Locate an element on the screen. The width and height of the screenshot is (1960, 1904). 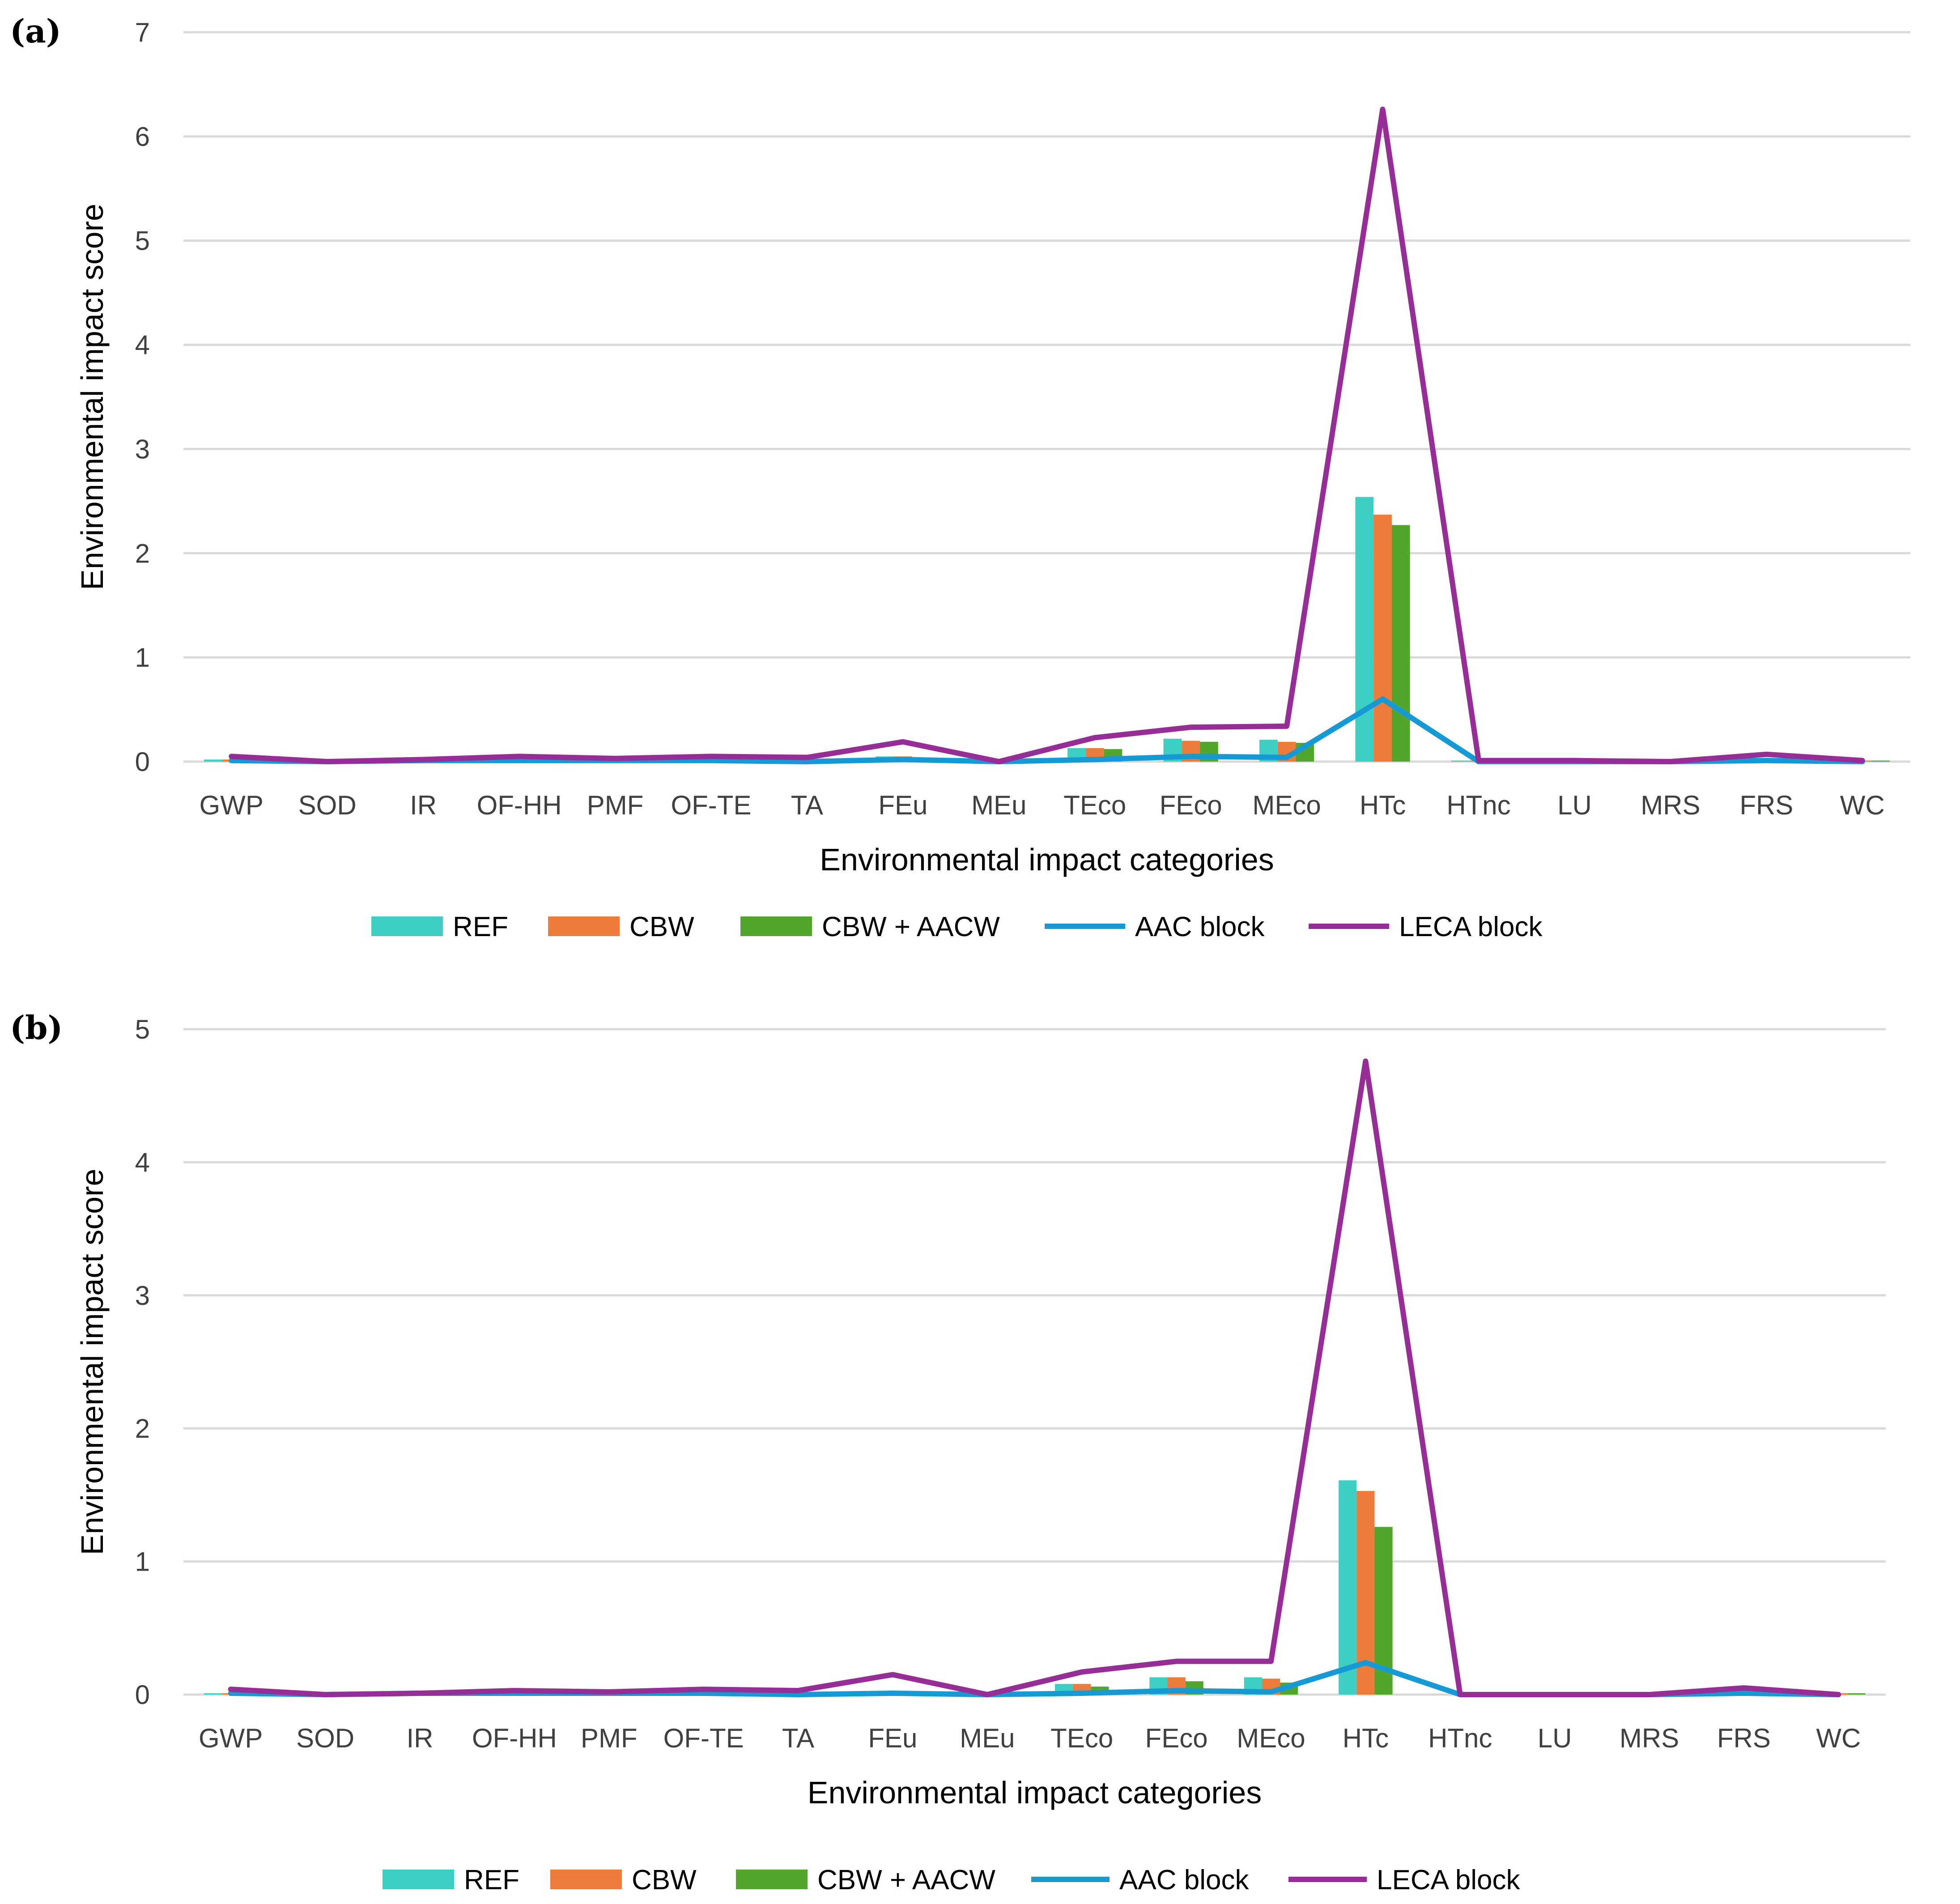
bar-cbw-htc is located at coordinates (1382, 638).